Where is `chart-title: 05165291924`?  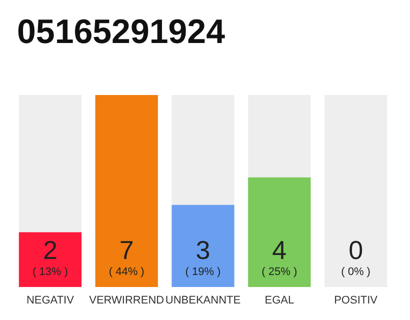 chart-title: 05165291924 is located at coordinates (121, 32).